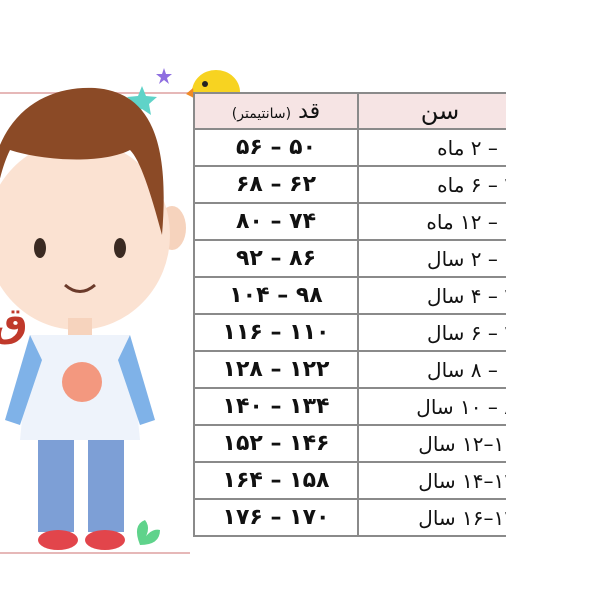 The image size is (600, 600). Describe the element at coordinates (431, 332) in the screenshot. I see `age-cell: ۴ – ۶ سال` at that location.